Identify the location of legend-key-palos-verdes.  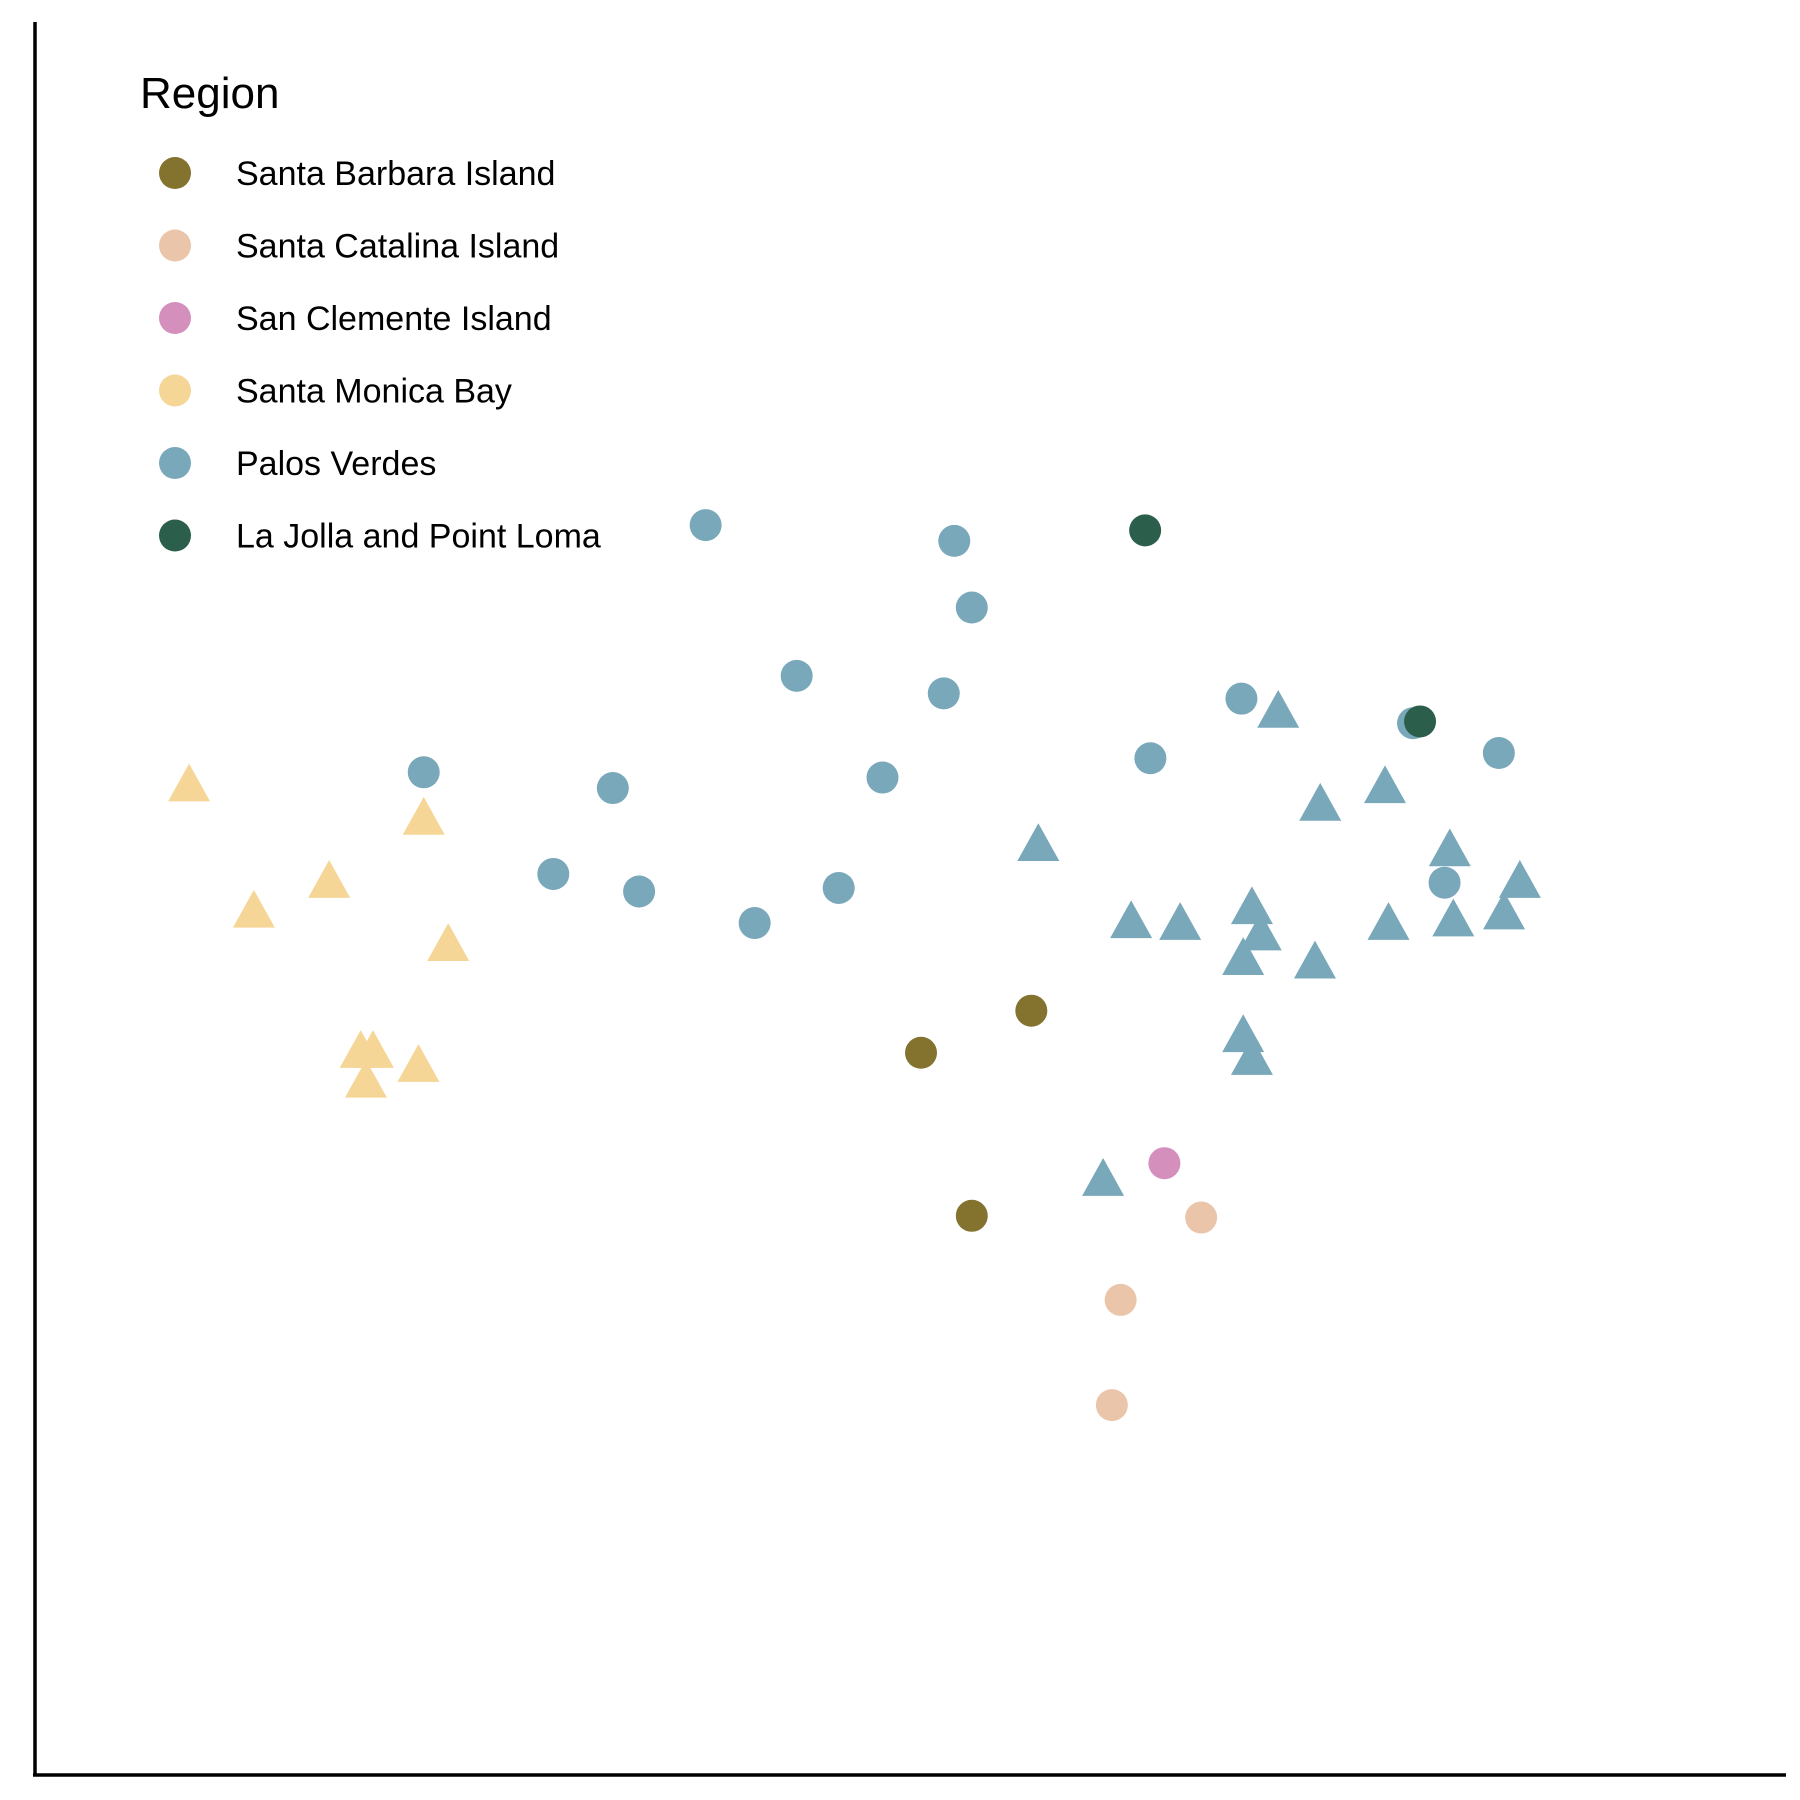
(175, 463).